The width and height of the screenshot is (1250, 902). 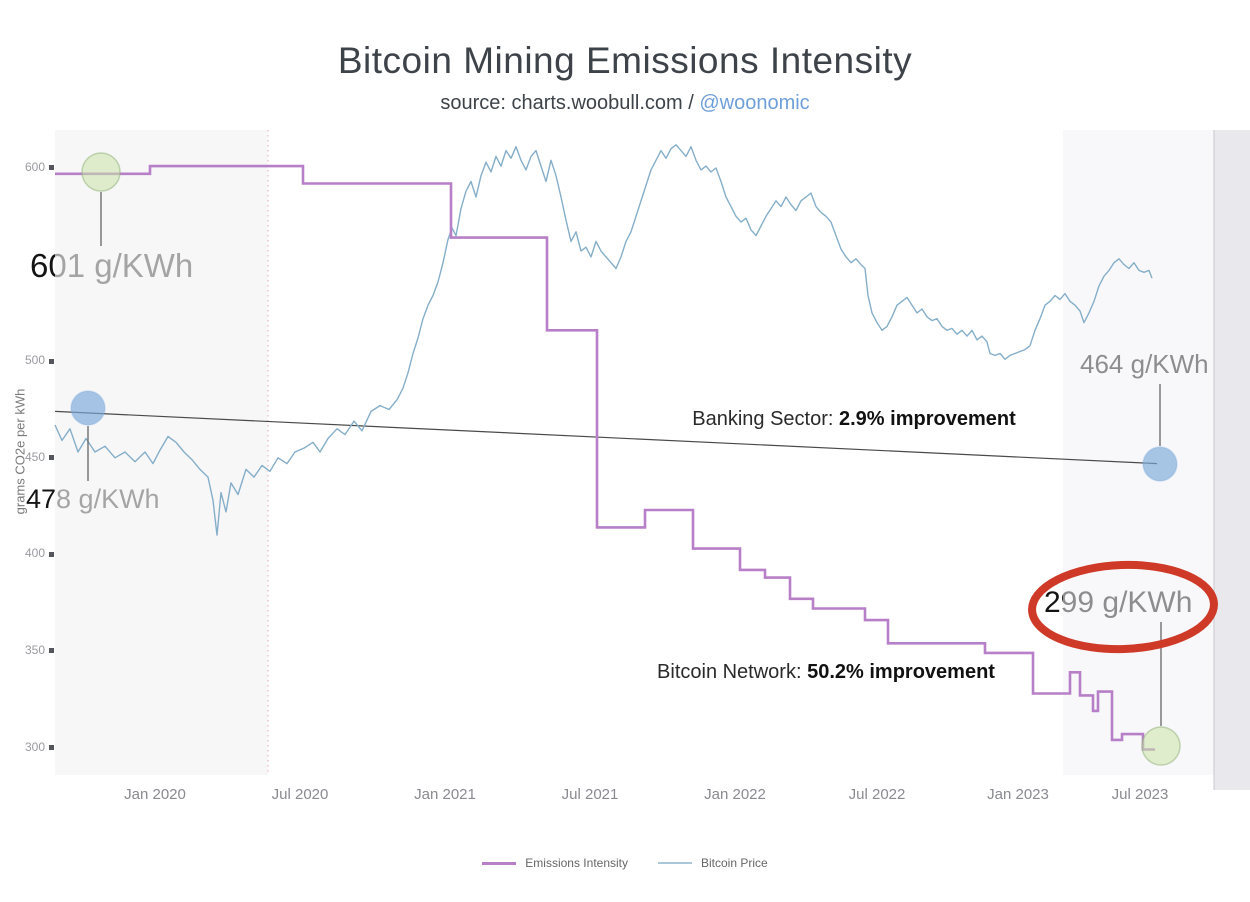 I want to click on woonomic-link: @woonomic, so click(x=754, y=103).